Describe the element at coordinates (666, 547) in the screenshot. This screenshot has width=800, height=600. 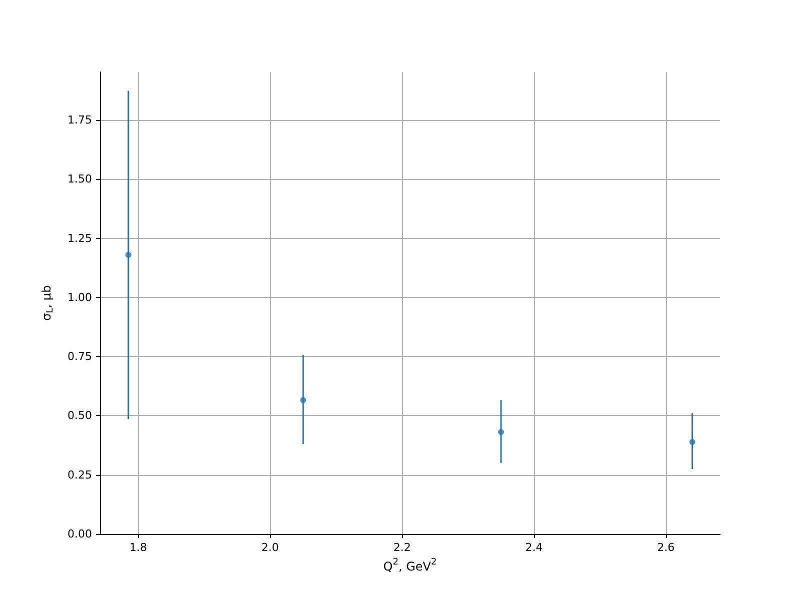
I see `x-tick-label: 2.6` at that location.